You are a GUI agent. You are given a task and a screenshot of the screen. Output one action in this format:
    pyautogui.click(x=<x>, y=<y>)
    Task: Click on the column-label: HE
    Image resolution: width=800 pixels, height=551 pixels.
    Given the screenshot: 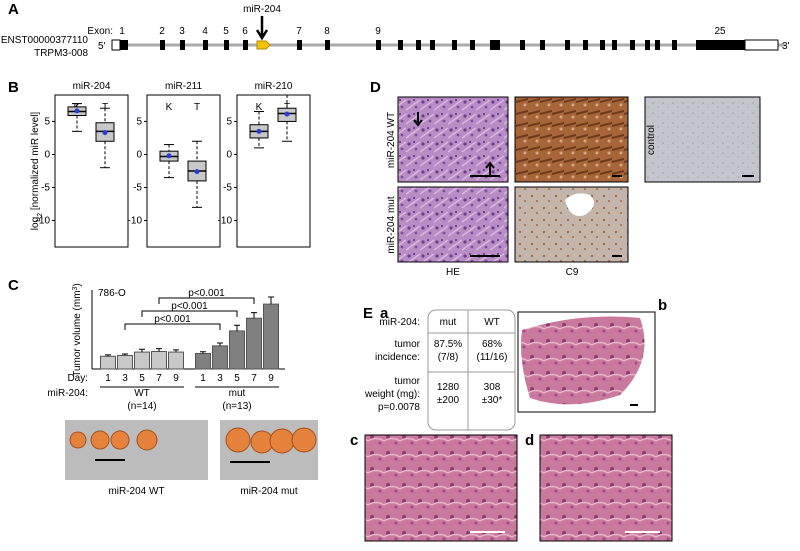 What is the action you would take?
    pyautogui.click(x=453, y=272)
    